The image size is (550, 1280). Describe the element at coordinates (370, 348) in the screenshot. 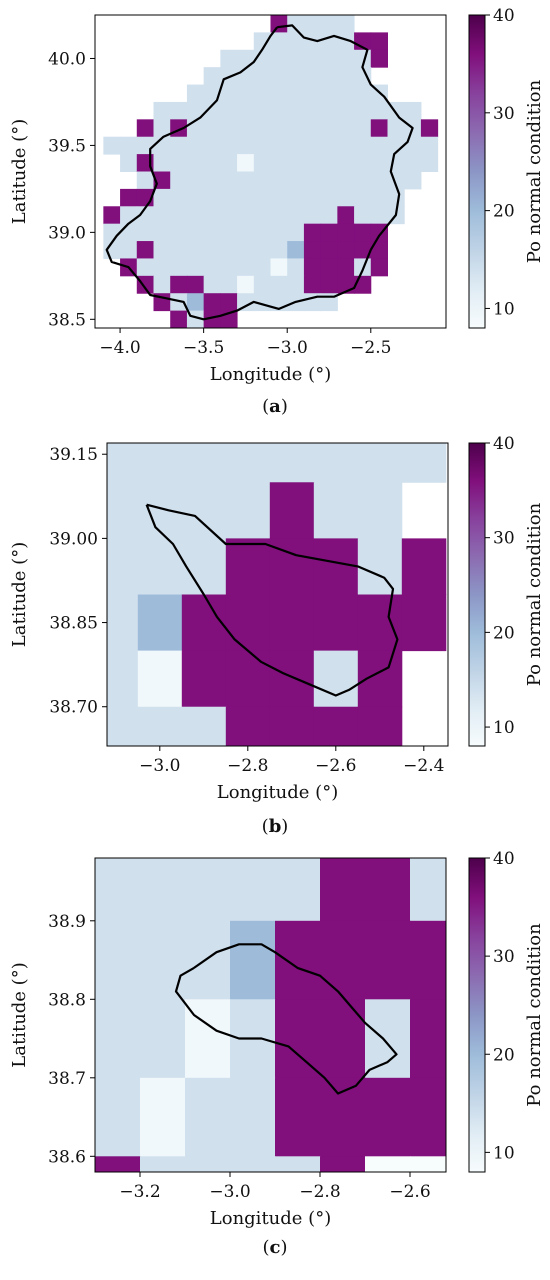

I see `x-tick-label: −2.5` at that location.